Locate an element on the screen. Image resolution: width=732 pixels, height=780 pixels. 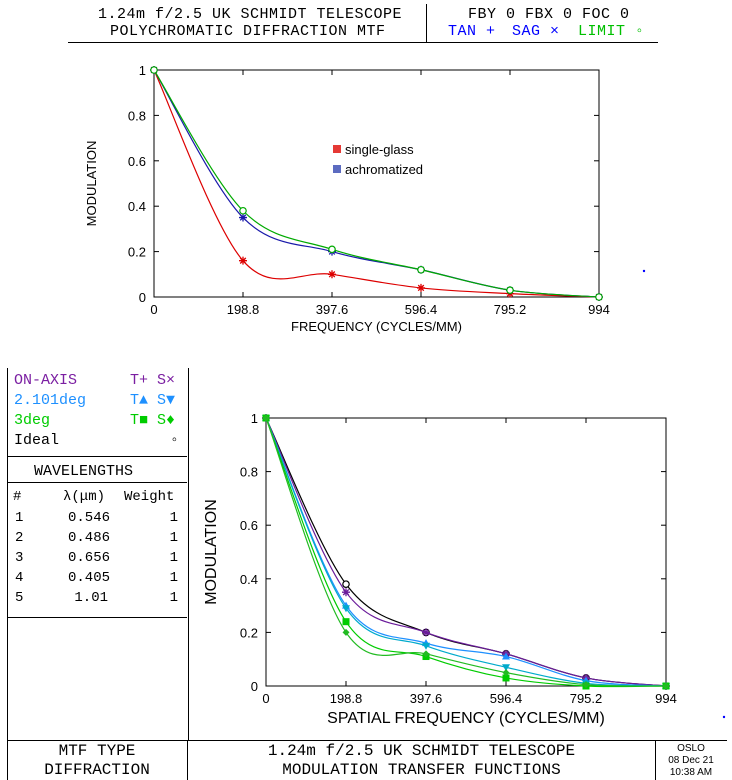
legend-row-ideal: Ideal is located at coordinates (36, 440).